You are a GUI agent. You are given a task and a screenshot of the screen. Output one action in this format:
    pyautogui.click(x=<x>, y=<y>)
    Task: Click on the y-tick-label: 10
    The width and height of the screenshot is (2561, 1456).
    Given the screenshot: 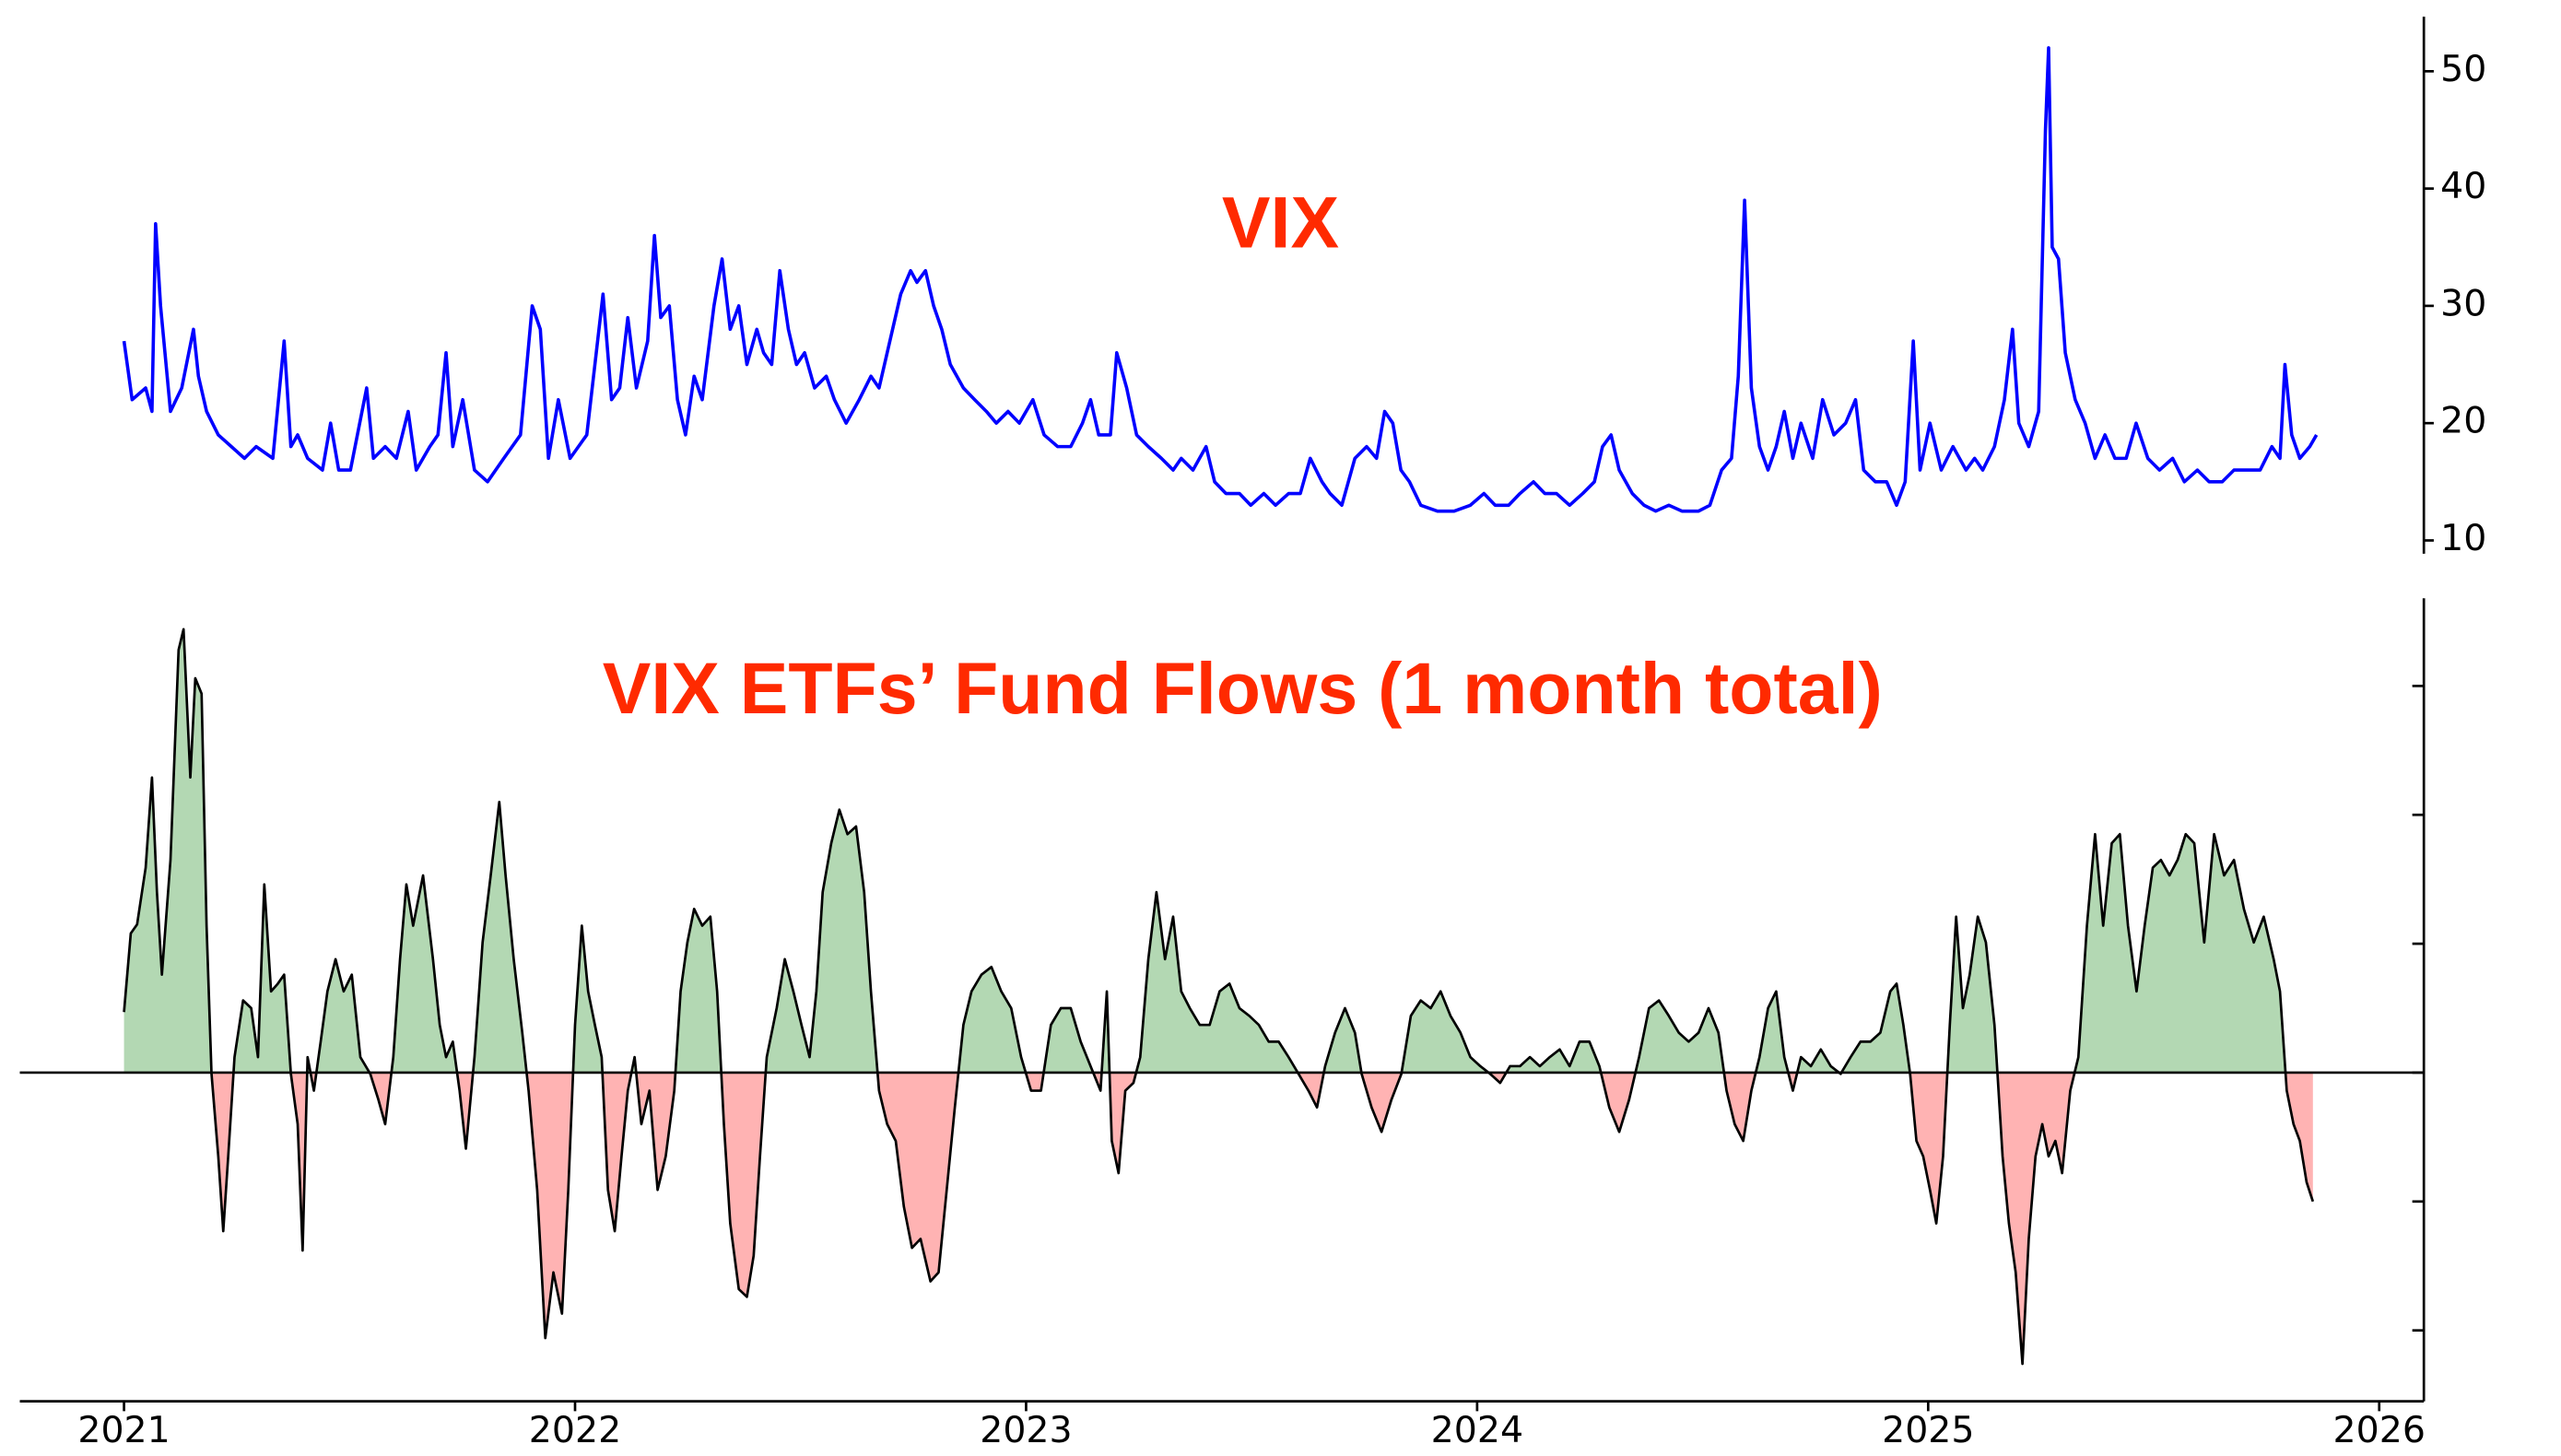 What is the action you would take?
    pyautogui.click(x=2463, y=538)
    